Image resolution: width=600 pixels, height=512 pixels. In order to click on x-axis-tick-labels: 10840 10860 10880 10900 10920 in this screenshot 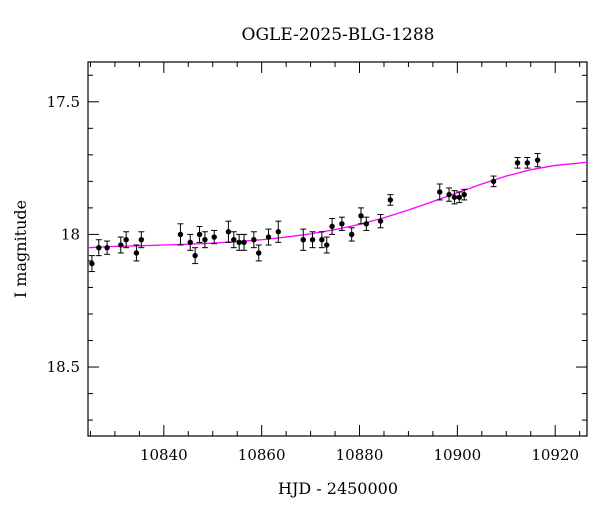, I will do `click(359, 455)`.